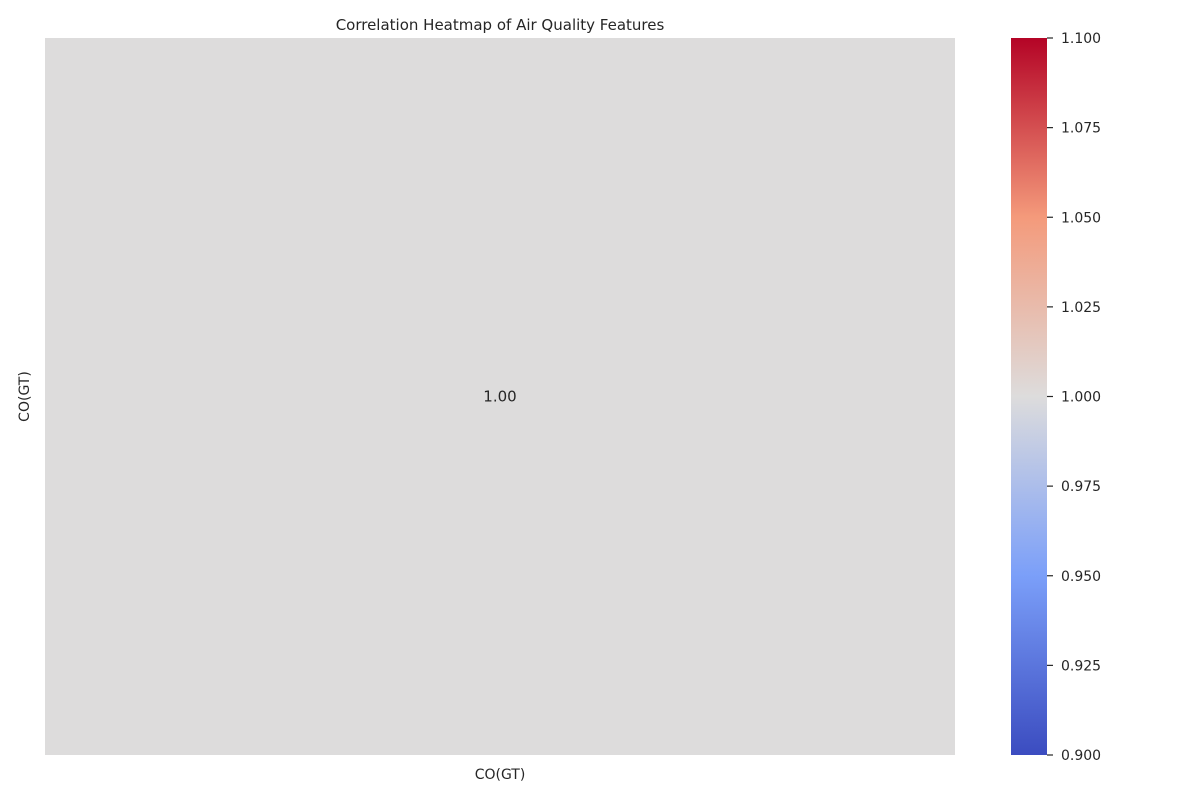  Describe the element at coordinates (1081, 308) in the screenshot. I see `colorbar-tick-label: 1.025` at that location.